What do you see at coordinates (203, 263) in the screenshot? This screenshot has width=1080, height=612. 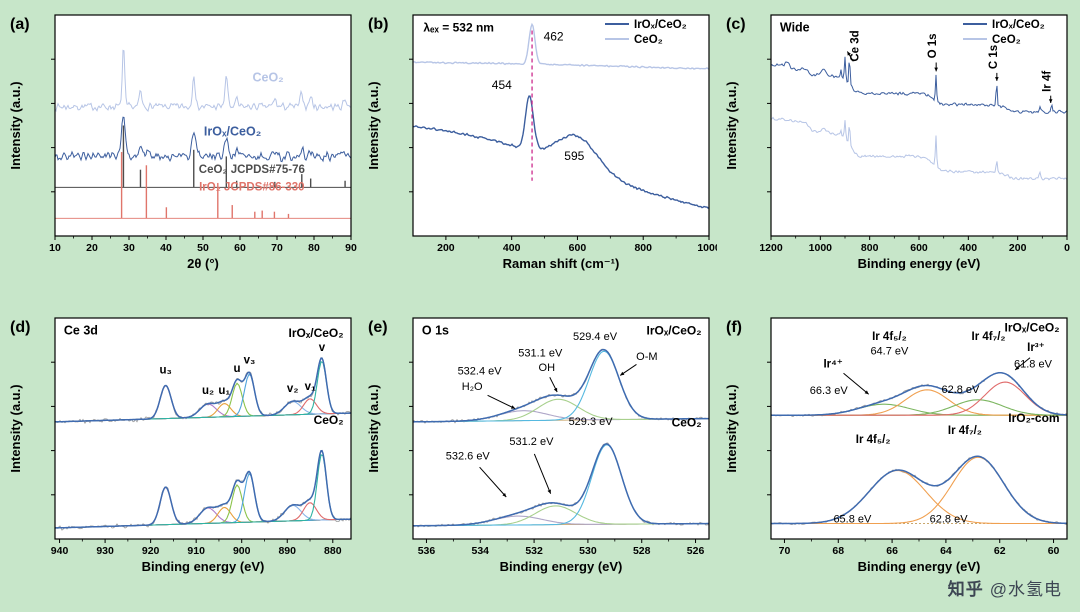 I see `panel-a-xlabel: 2θ (°)` at bounding box center [203, 263].